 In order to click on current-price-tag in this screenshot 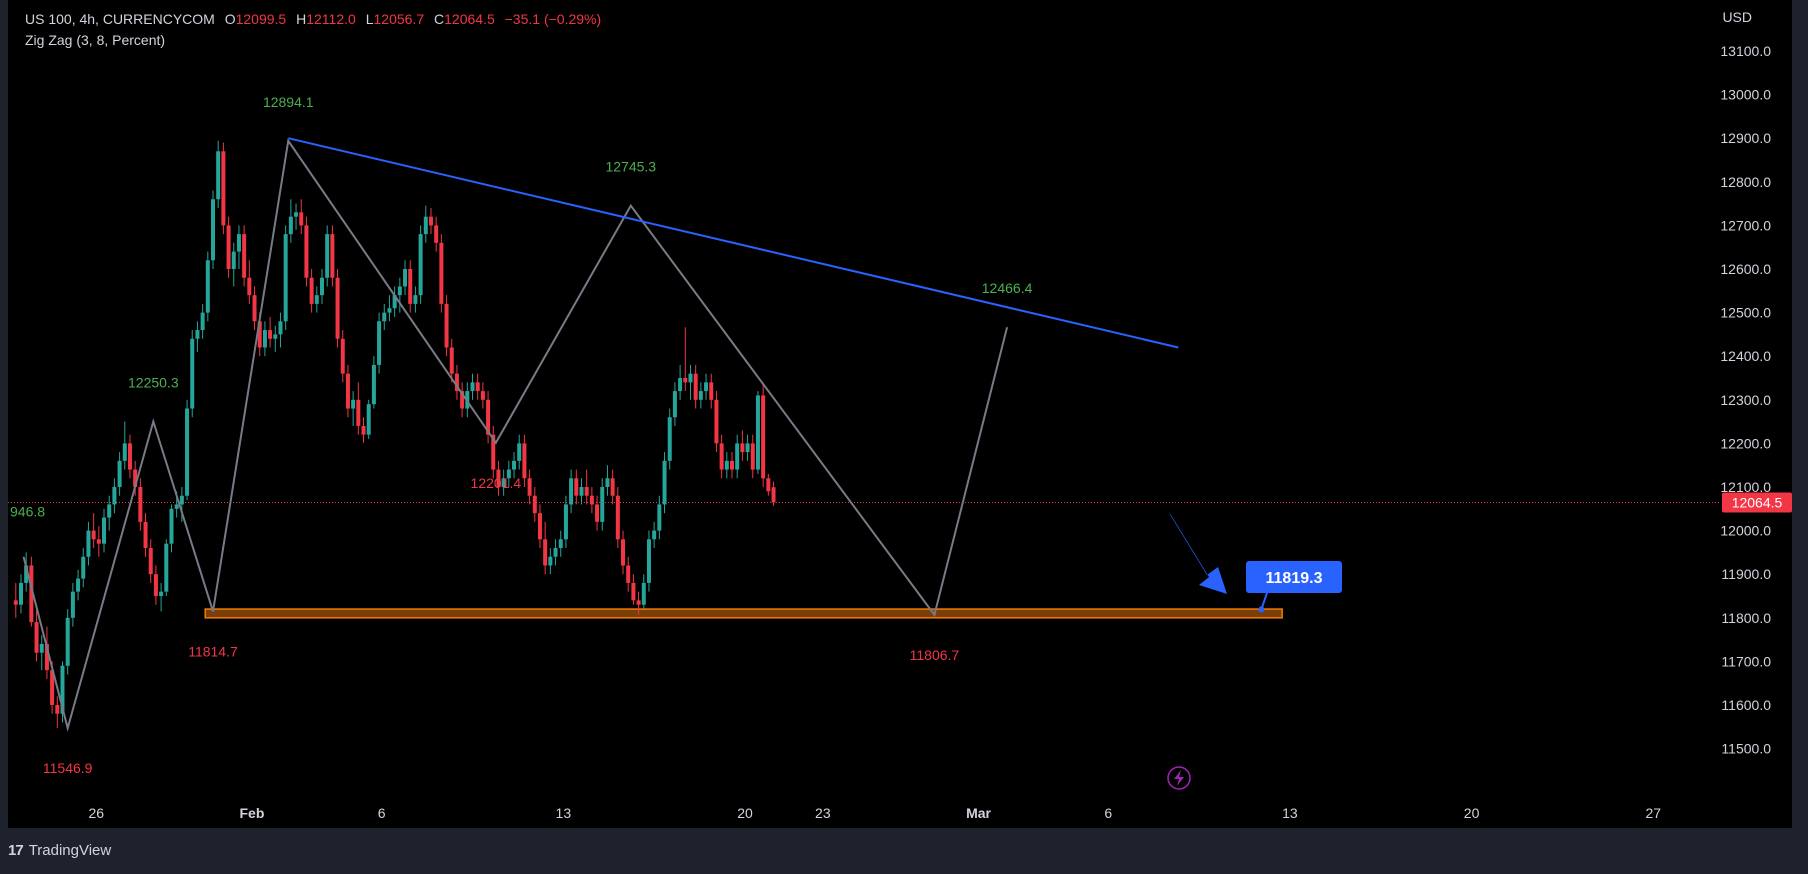, I will do `click(1757, 502)`.